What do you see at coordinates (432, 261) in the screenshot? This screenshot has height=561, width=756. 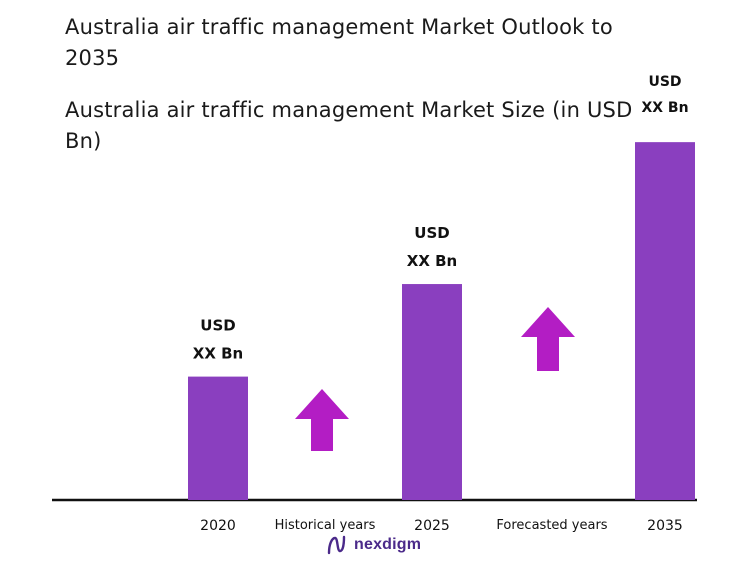 I see `data-label-2025-line2: XX Bn` at bounding box center [432, 261].